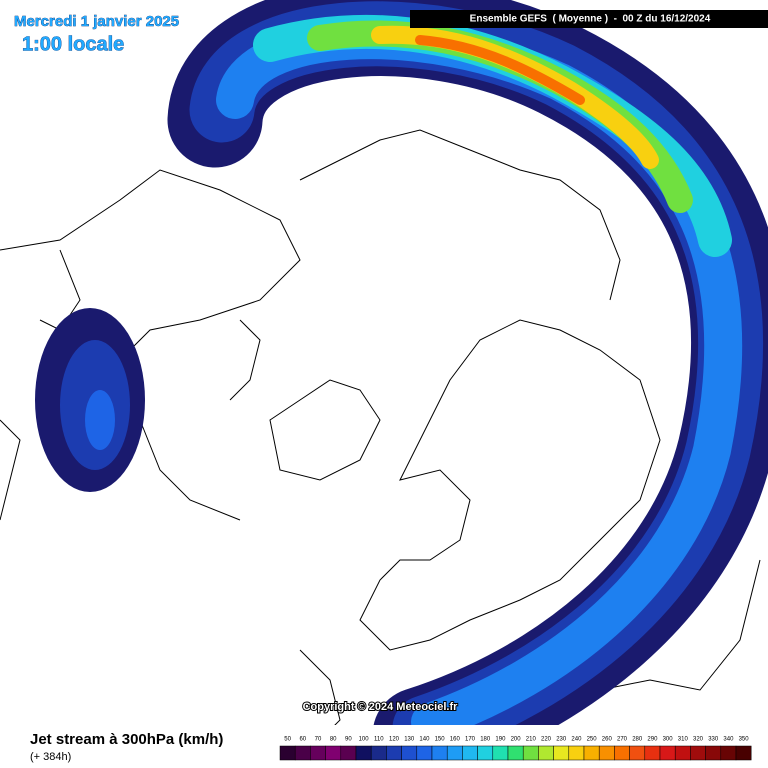 The height and width of the screenshot is (768, 768). What do you see at coordinates (516, 740) in the screenshot?
I see `legend-label: 200` at bounding box center [516, 740].